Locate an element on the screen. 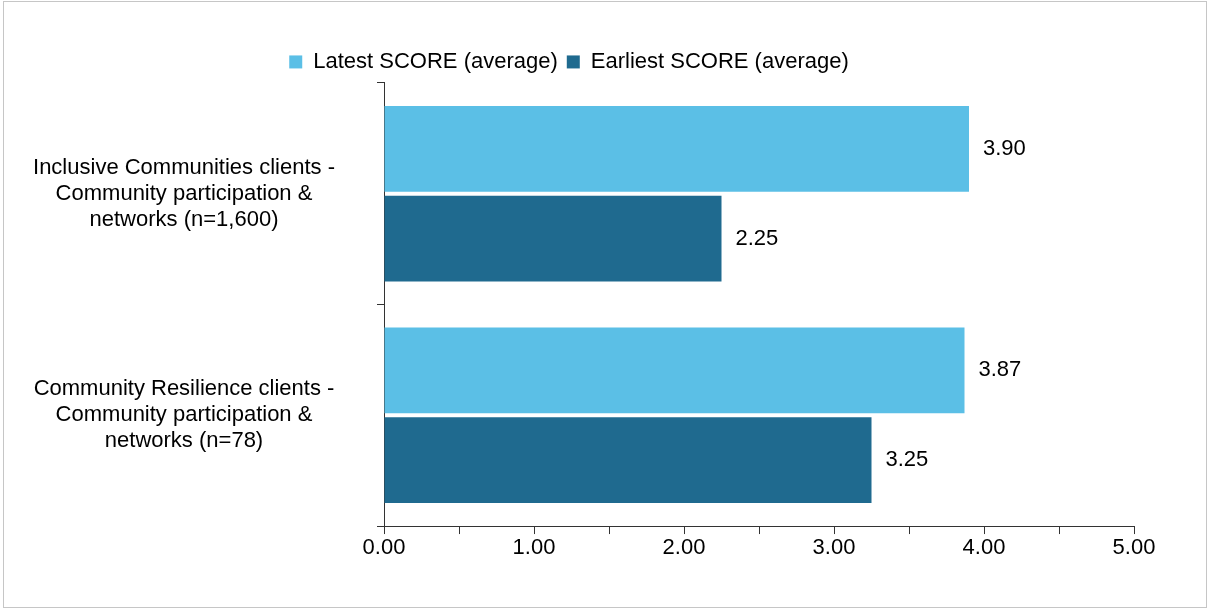 This screenshot has width=1212, height=612. legend-label: Earliest SCORE (average) is located at coordinates (719, 60).